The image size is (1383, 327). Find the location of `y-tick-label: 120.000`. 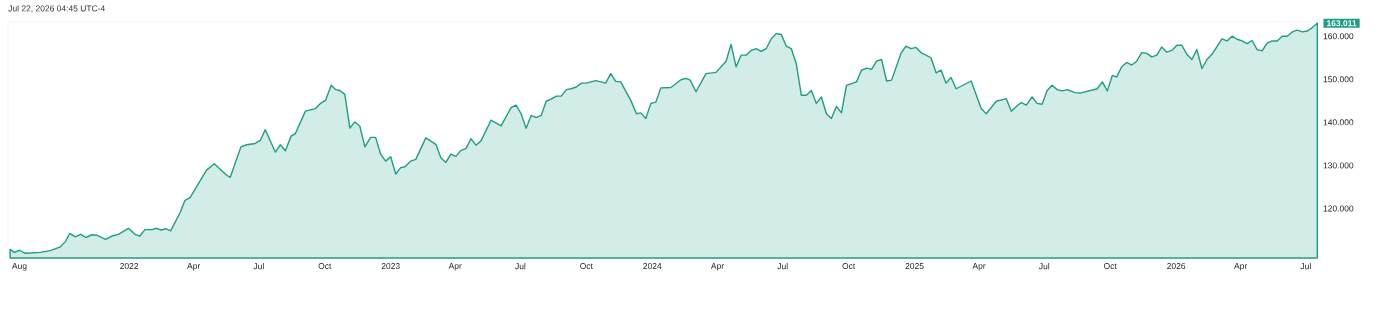

y-tick-label: 120.000 is located at coordinates (1338, 208).